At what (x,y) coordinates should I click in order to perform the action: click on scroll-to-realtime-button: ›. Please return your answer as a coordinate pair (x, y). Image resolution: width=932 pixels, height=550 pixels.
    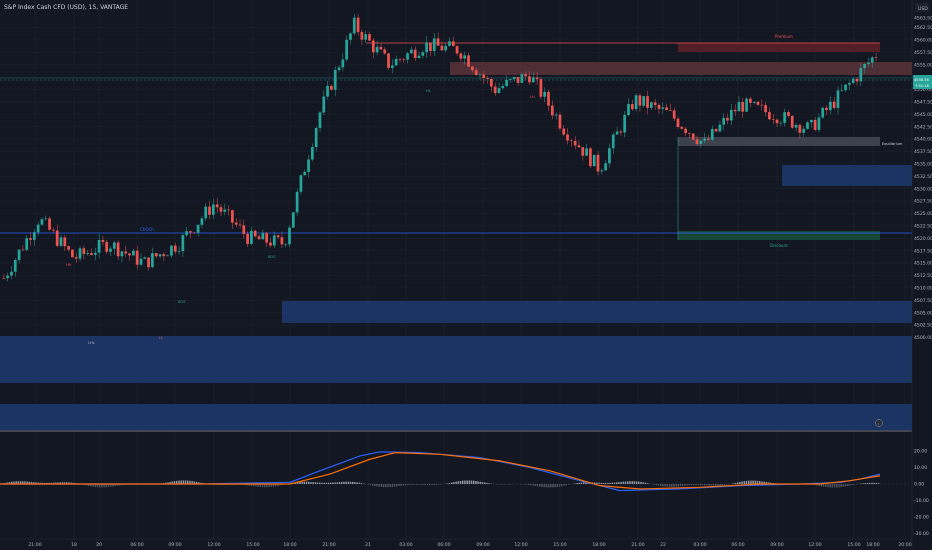
    Looking at the image, I should click on (879, 423).